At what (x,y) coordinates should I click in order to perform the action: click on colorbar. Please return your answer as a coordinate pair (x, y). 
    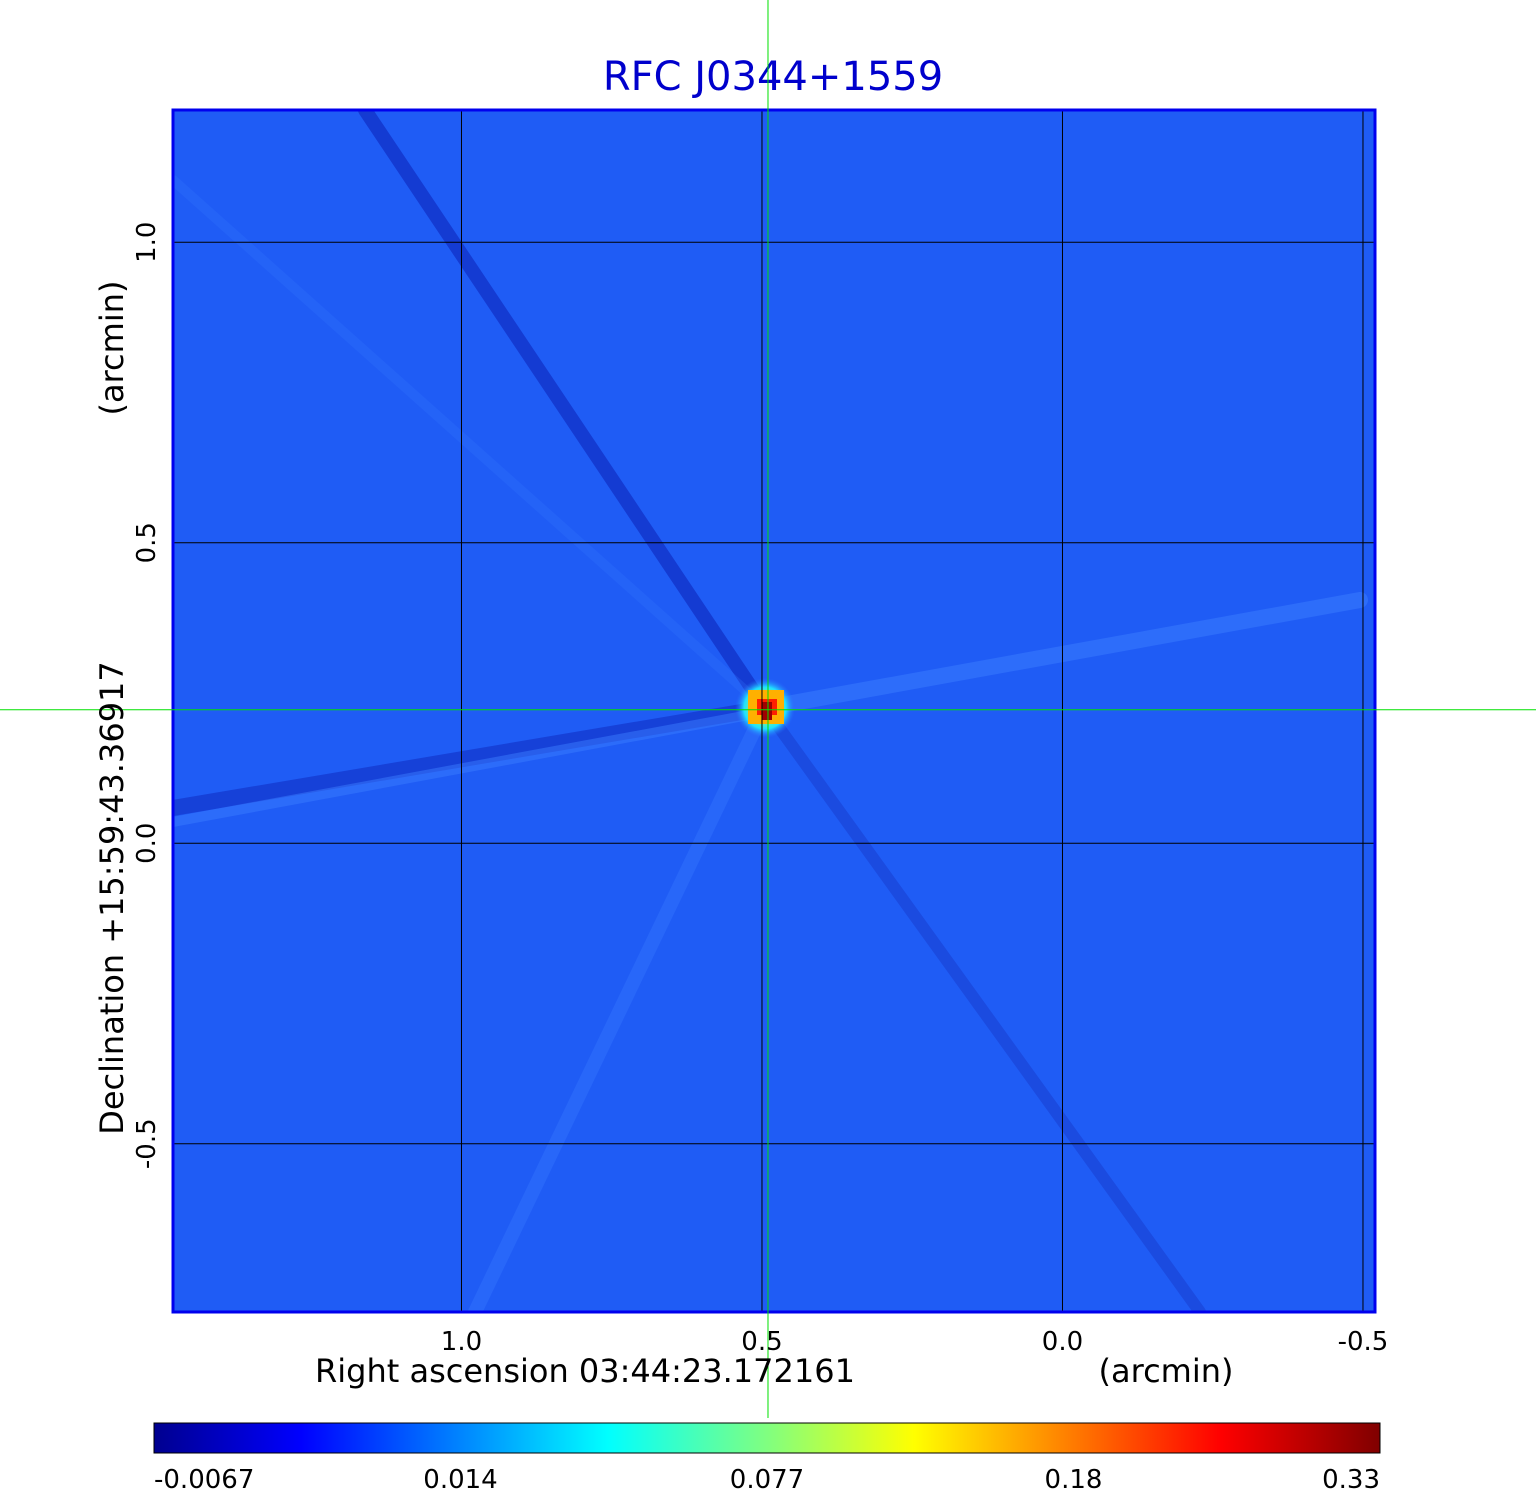
    Looking at the image, I should click on (767, 1438).